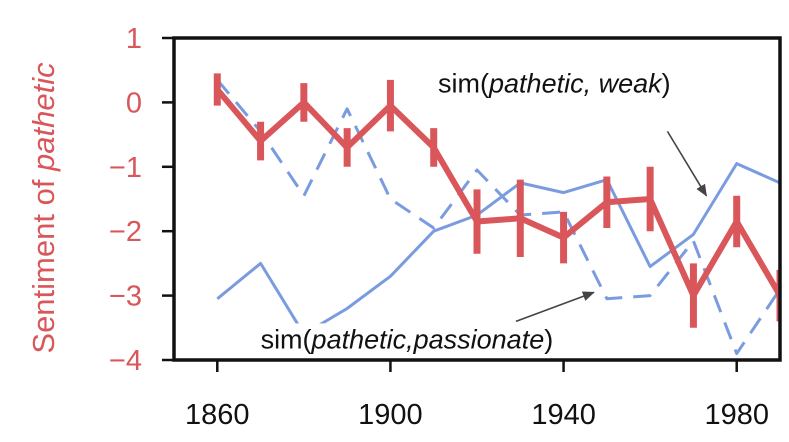  What do you see at coordinates (390, 415) in the screenshot?
I see `x-tick-label: 1900` at bounding box center [390, 415].